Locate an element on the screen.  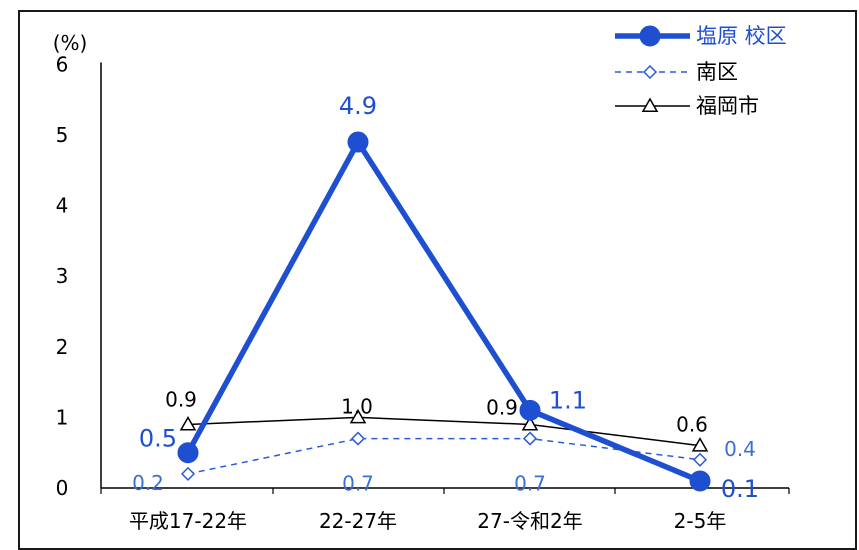
series-triangle is located at coordinates (444, 430).